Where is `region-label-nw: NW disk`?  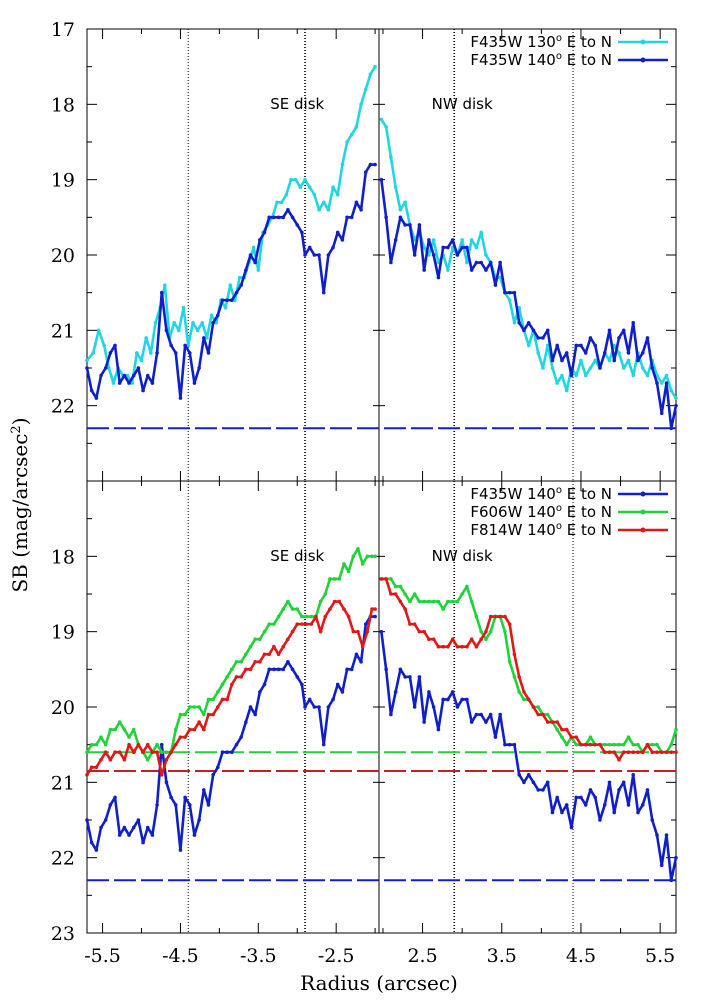
region-label-nw: NW disk is located at coordinates (462, 104).